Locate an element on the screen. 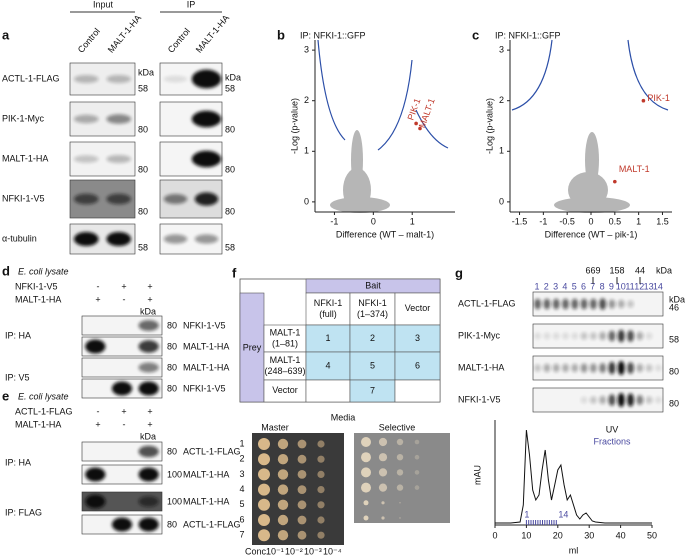  label: 6 is located at coordinates (417, 365).